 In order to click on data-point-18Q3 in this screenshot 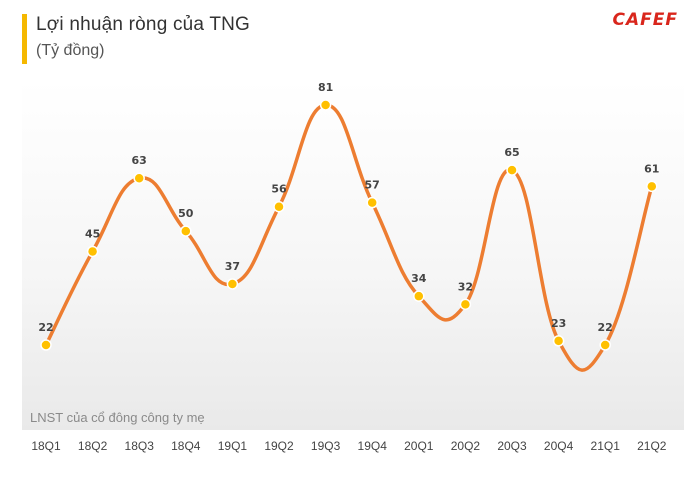, I will do `click(139, 178)`.